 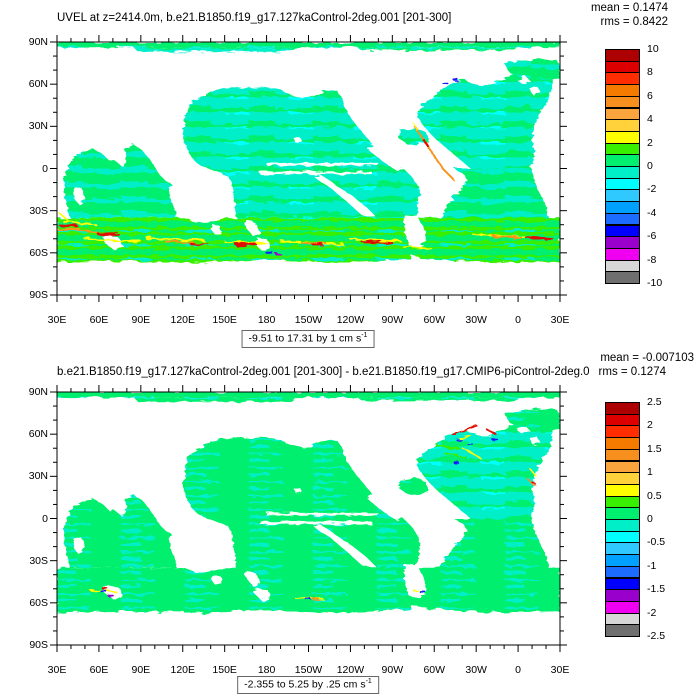 I want to click on land-mask-south-america-tip, so click(x=414, y=231).